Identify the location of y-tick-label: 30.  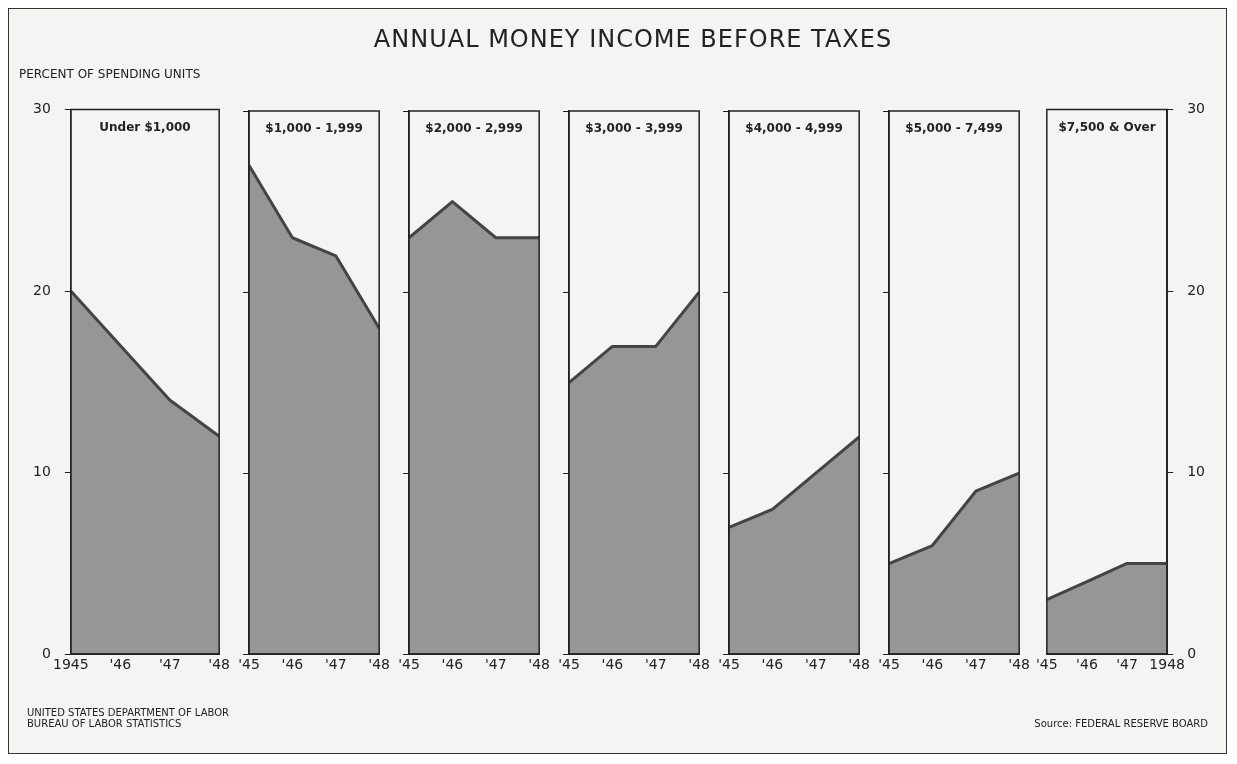
(41, 108).